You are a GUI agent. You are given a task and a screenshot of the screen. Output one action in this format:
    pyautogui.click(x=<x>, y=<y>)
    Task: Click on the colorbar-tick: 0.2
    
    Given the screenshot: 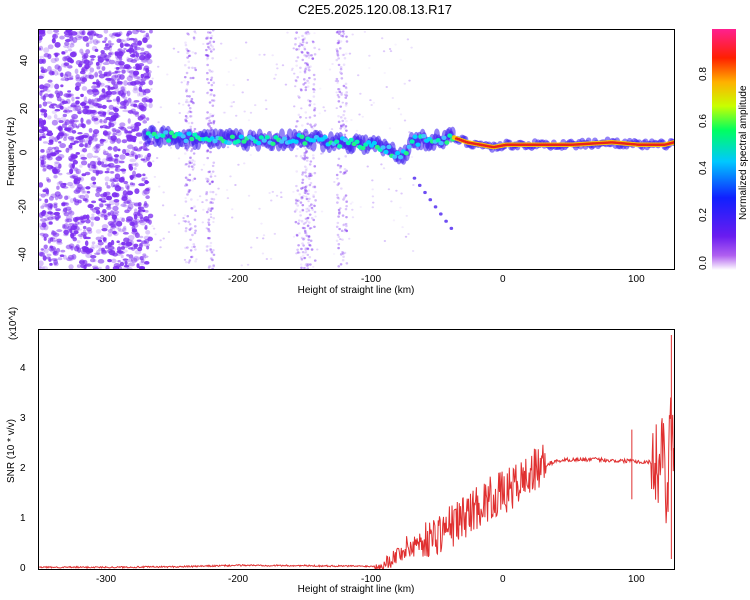 What is the action you would take?
    pyautogui.click(x=703, y=215)
    